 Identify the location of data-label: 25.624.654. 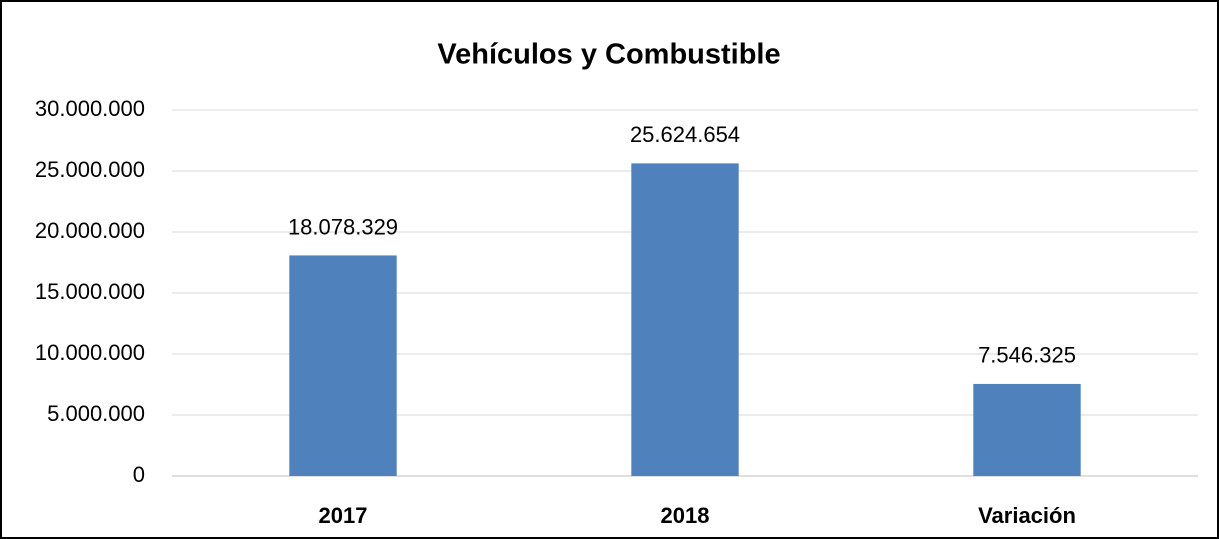
(685, 134).